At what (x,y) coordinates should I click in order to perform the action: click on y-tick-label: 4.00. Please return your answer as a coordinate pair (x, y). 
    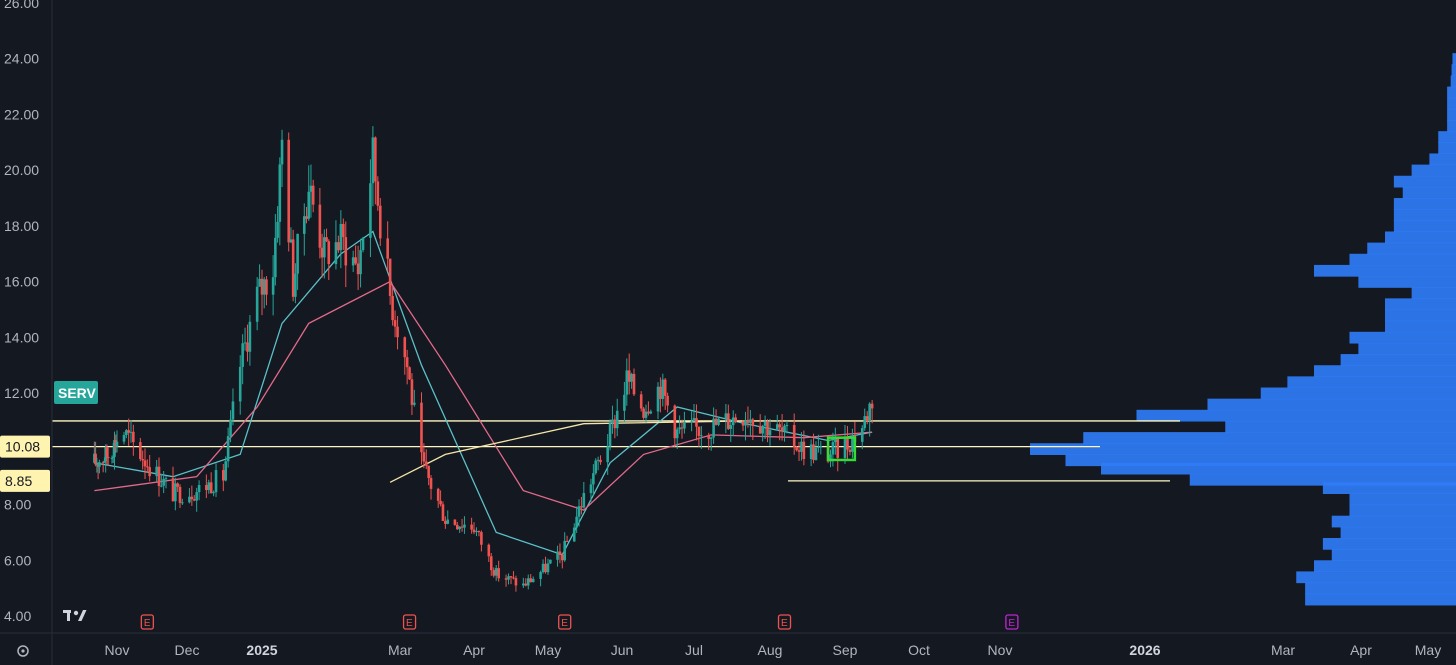
    Looking at the image, I should click on (17, 616).